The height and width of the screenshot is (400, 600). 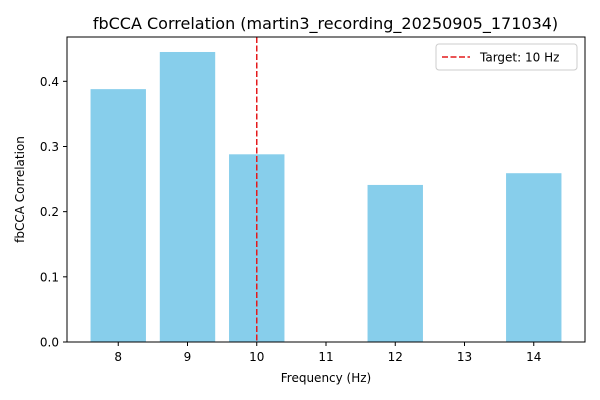 What do you see at coordinates (533, 357) in the screenshot?
I see `x-tick-label: 14` at bounding box center [533, 357].